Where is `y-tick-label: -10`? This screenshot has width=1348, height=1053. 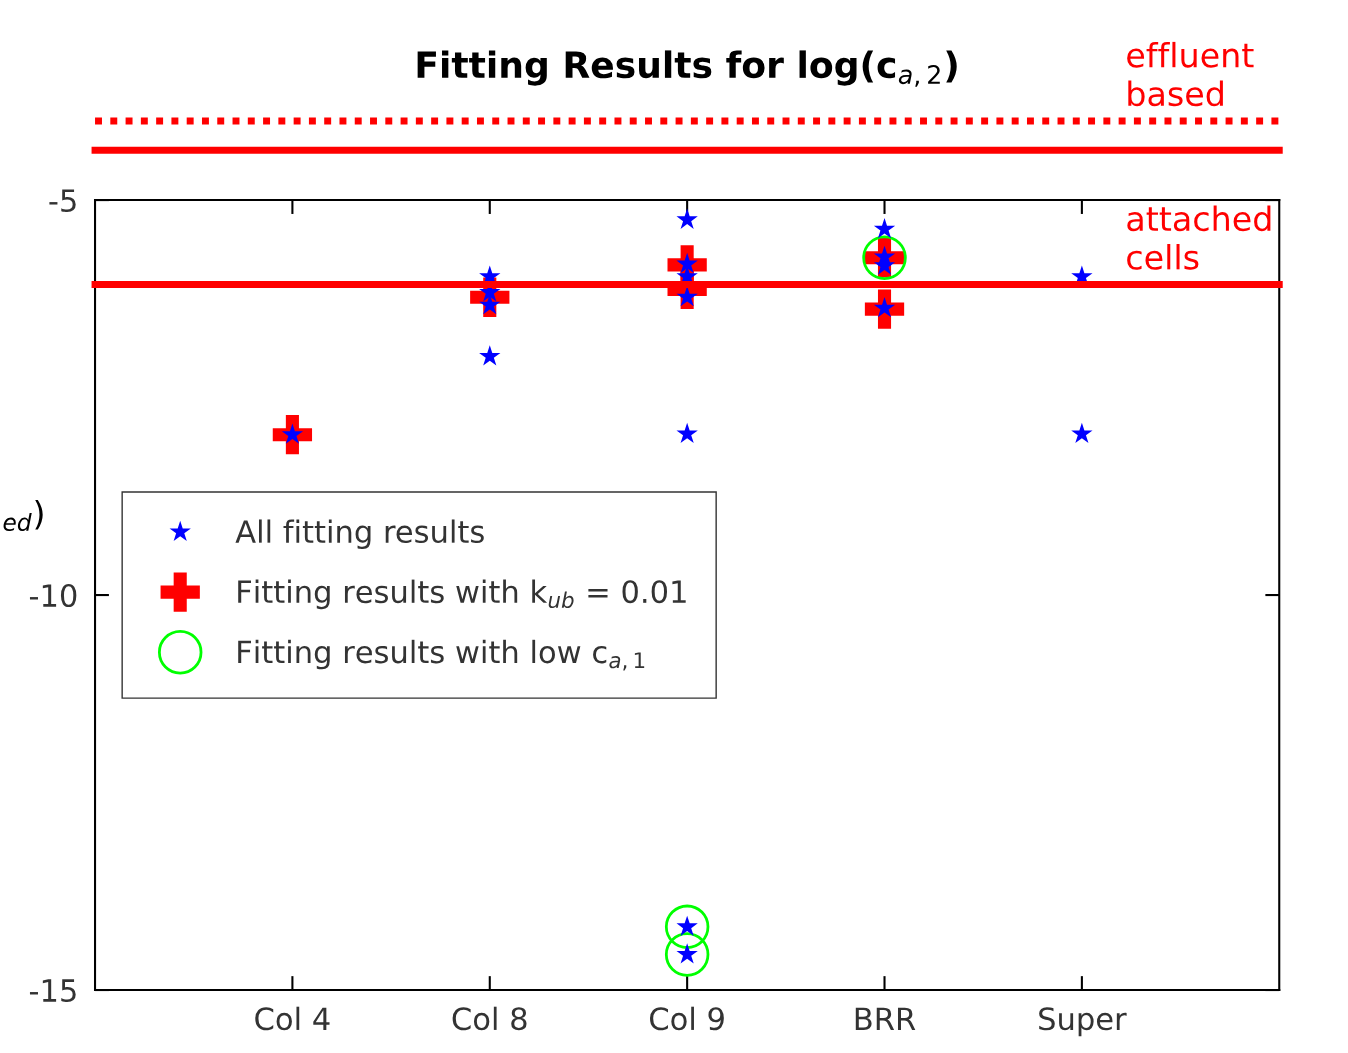 y-tick-label: -10 is located at coordinates (53, 595).